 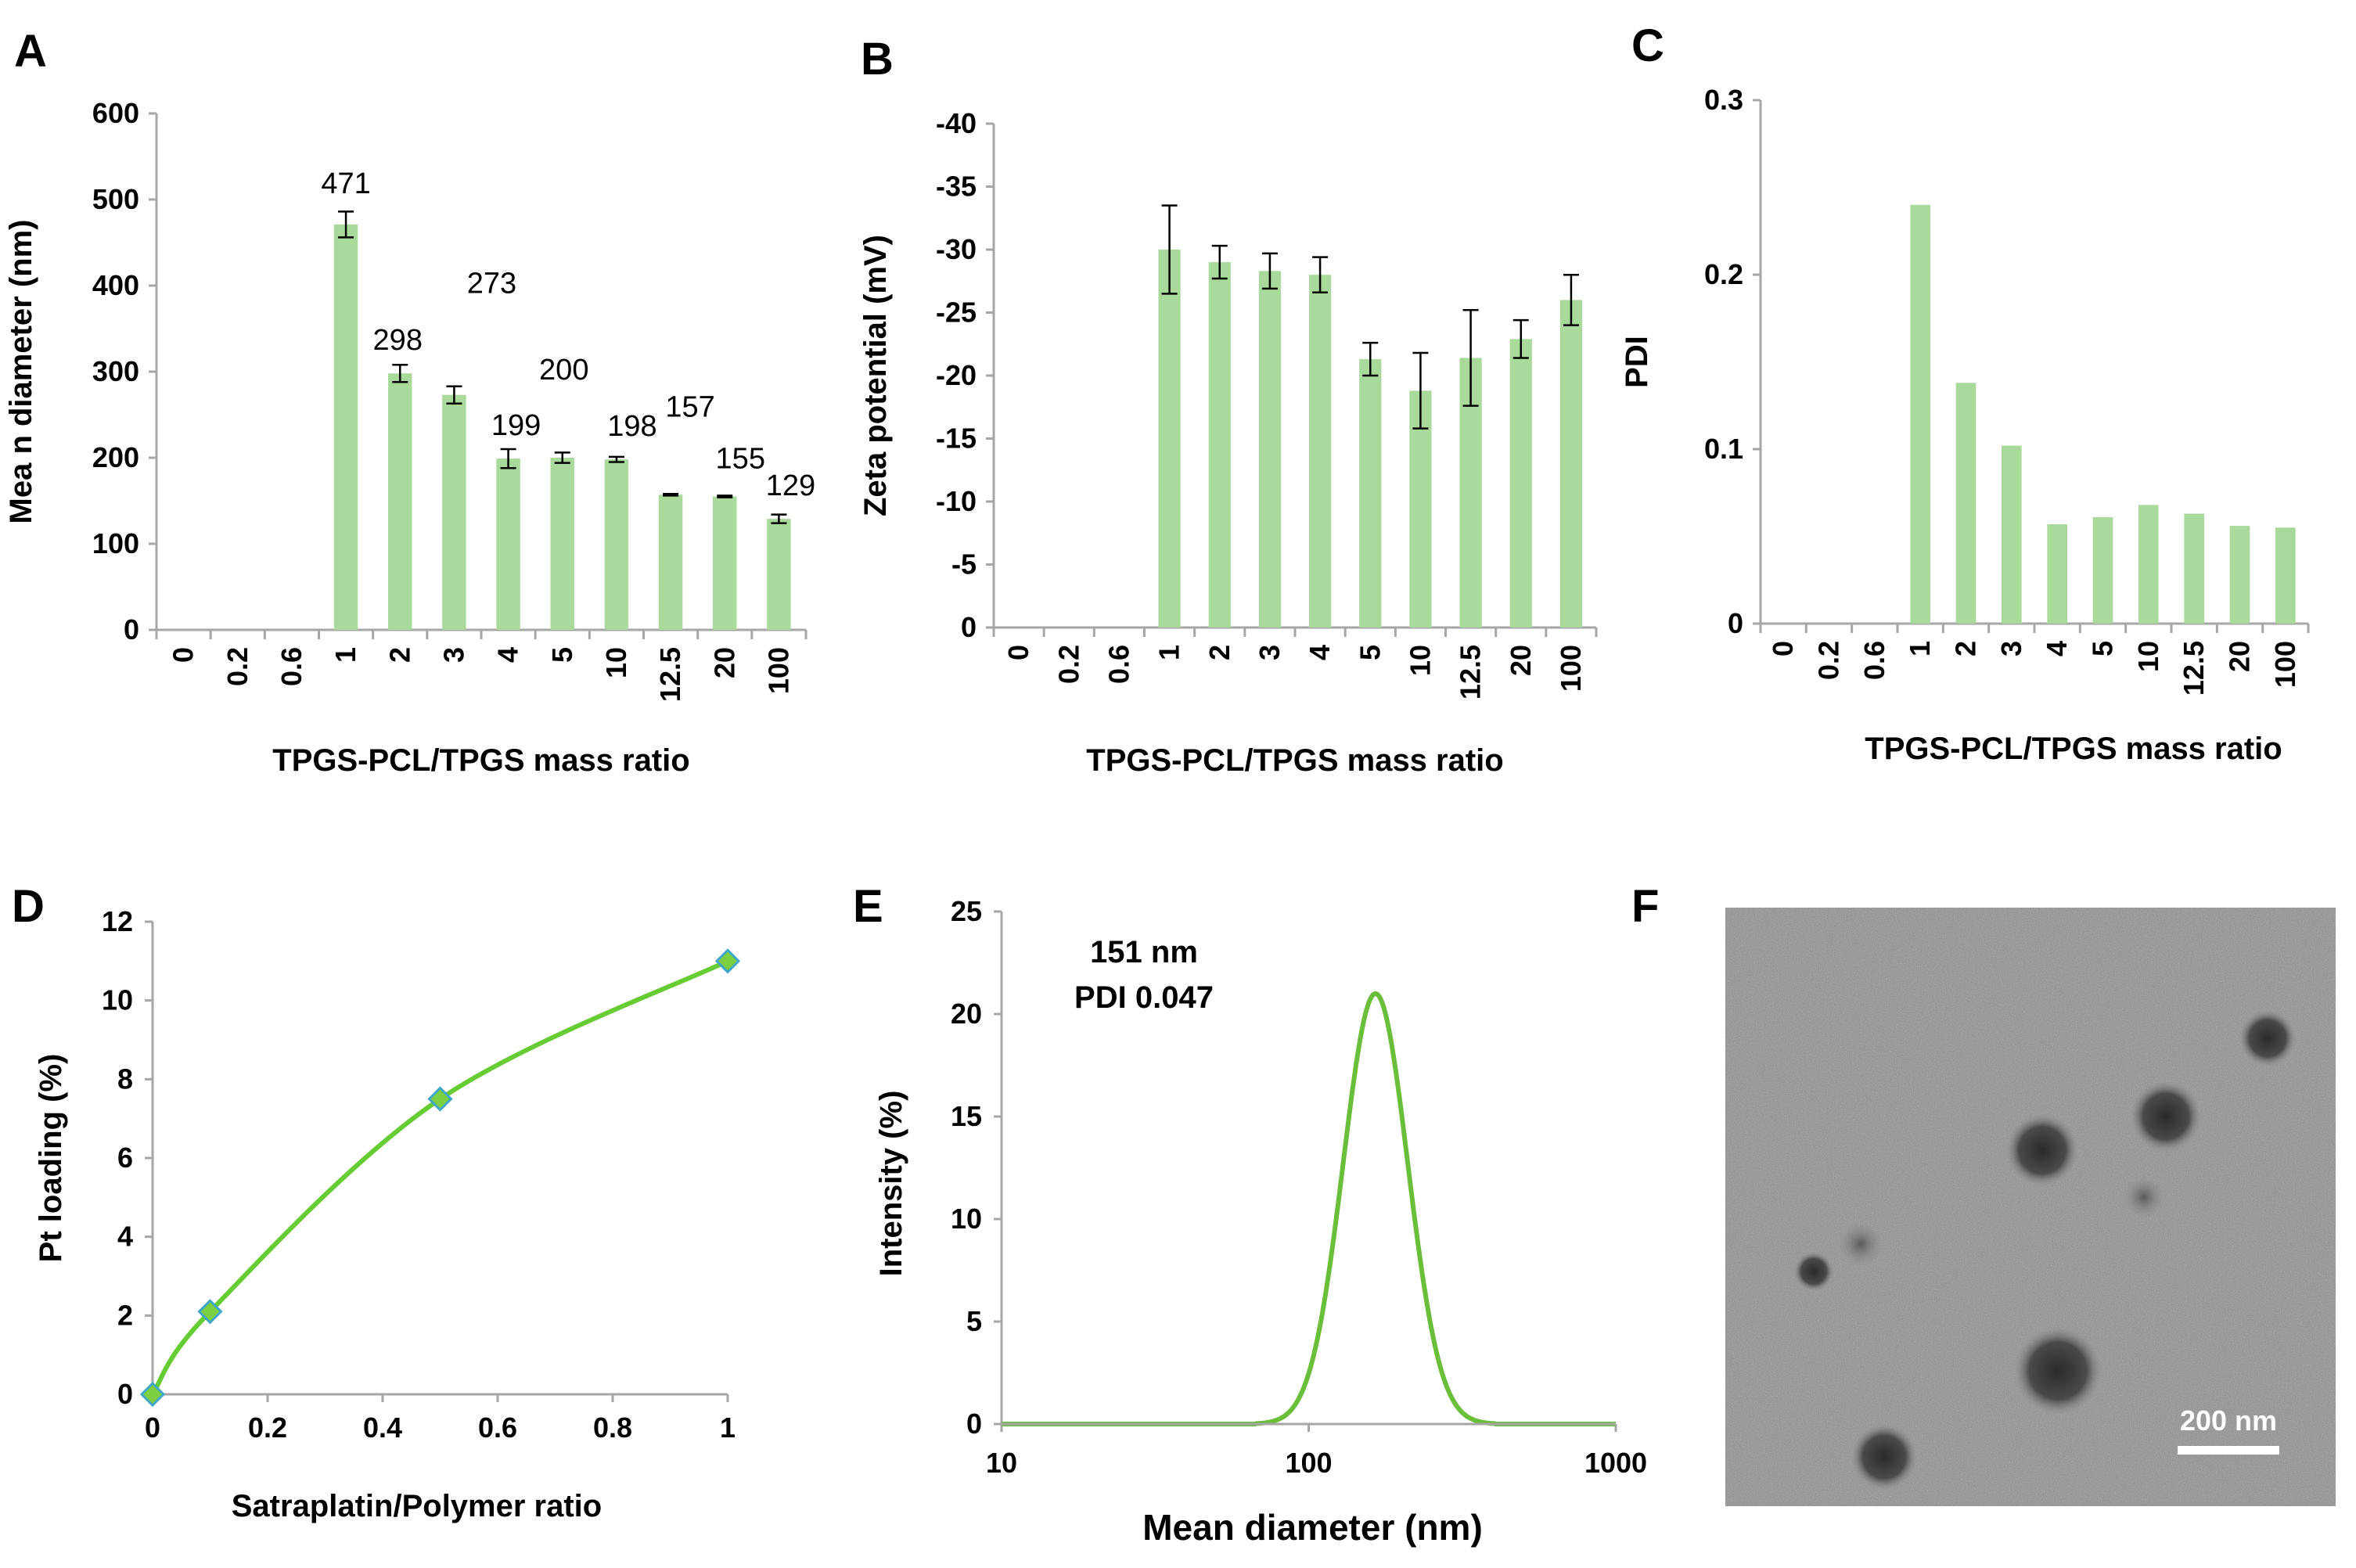 What do you see at coordinates (152, 1428) in the screenshot?
I see `x-tick-label: 0` at bounding box center [152, 1428].